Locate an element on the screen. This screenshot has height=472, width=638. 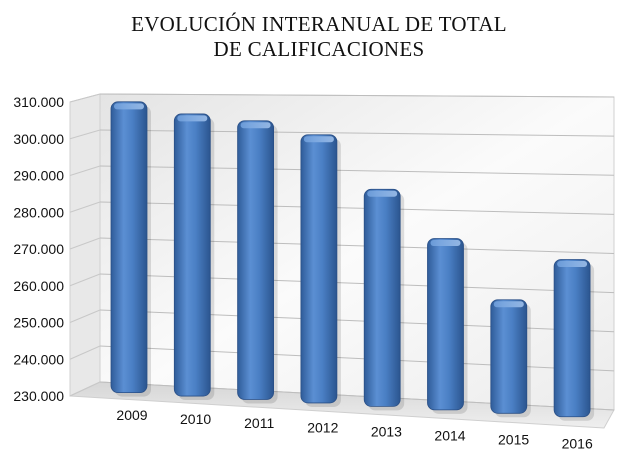
chart-title-line-2: DE CALIFICACIONES is located at coordinates (319, 49).